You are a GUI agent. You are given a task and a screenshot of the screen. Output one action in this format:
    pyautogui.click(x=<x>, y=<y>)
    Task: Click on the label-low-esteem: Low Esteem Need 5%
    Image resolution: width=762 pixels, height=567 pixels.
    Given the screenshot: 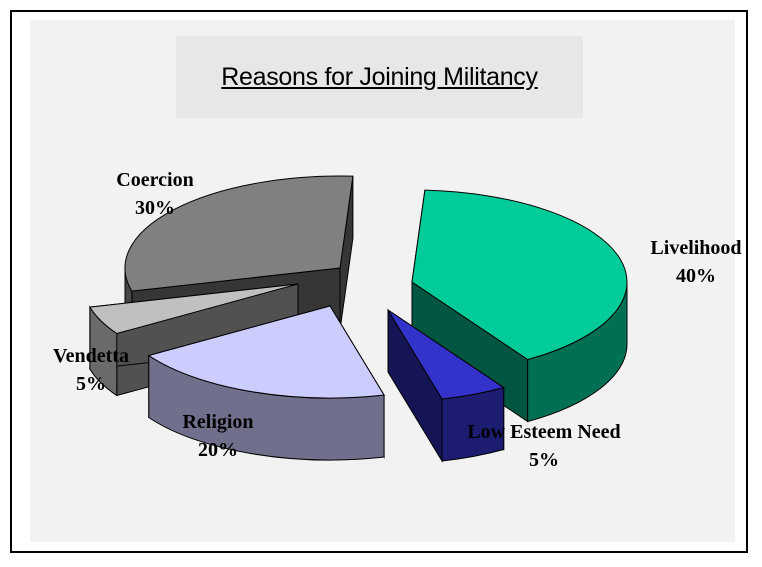 What is the action you would take?
    pyautogui.click(x=544, y=446)
    